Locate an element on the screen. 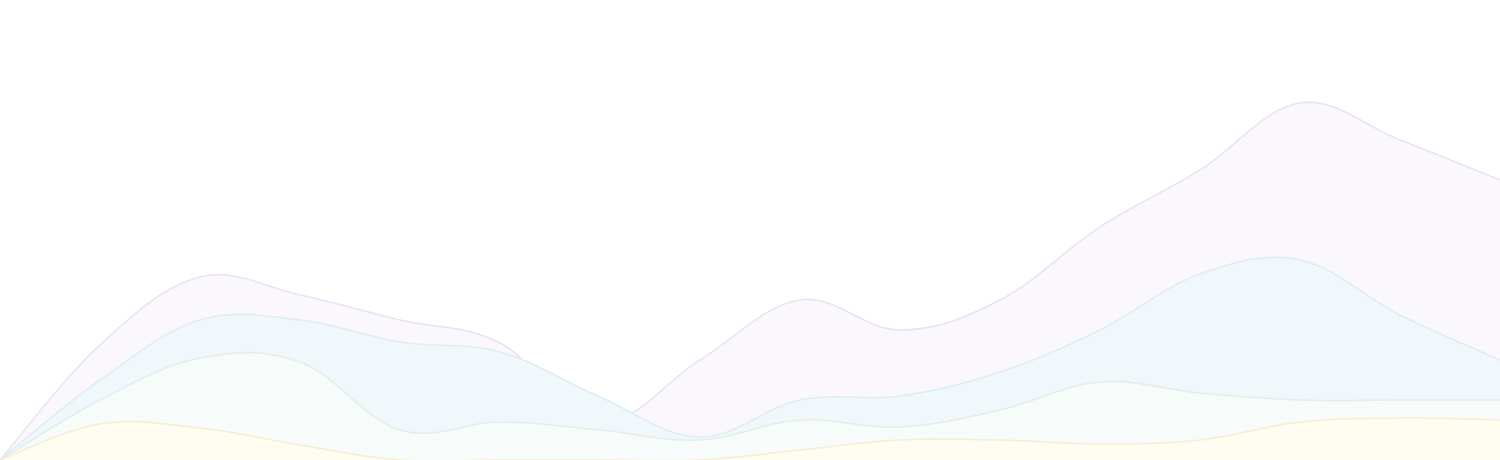 Image resolution: width=1500 pixels, height=460 pixels. area-series-4-line is located at coordinates (750, 438).